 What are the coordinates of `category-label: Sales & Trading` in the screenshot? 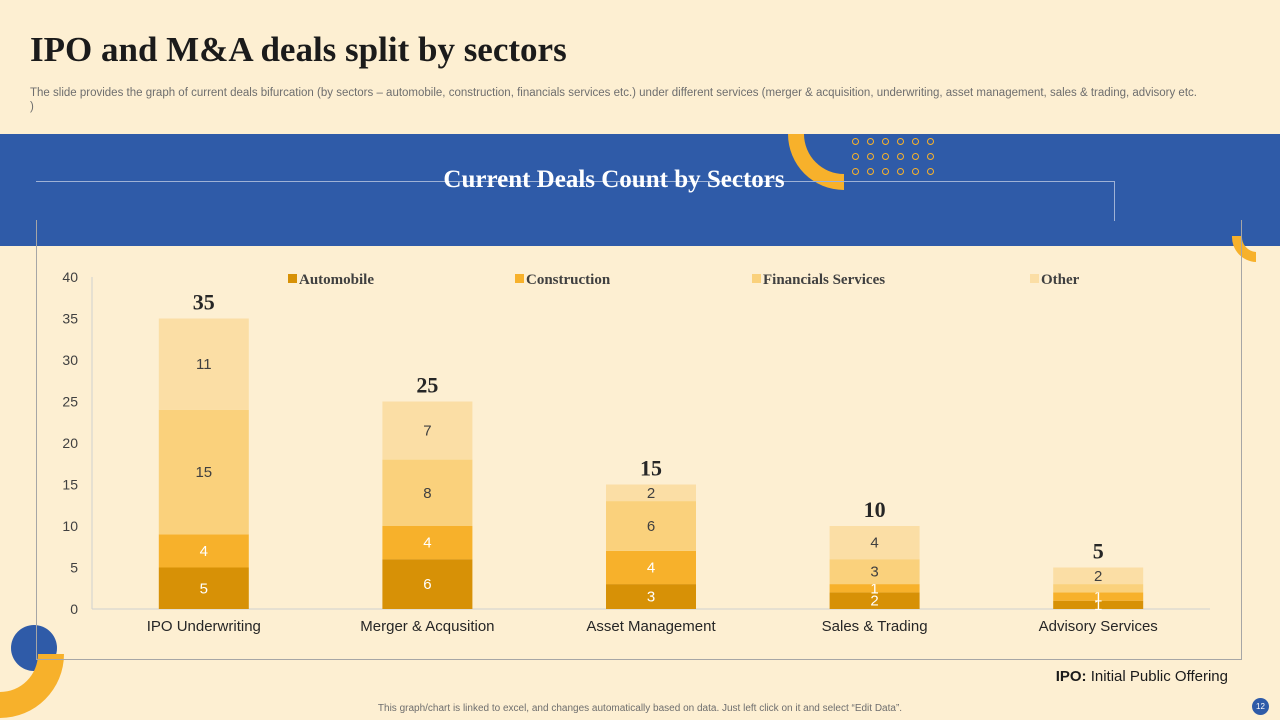 It's located at (875, 626).